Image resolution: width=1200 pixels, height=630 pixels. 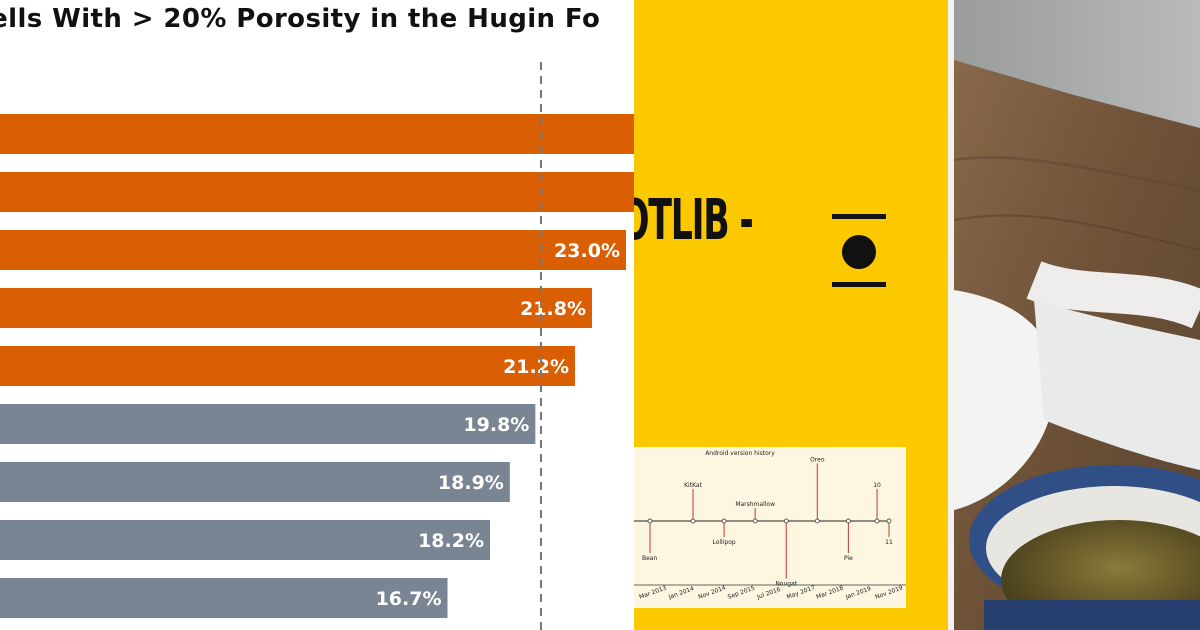 I want to click on timeline-date-7: Jan 2019, so click(x=858, y=593).